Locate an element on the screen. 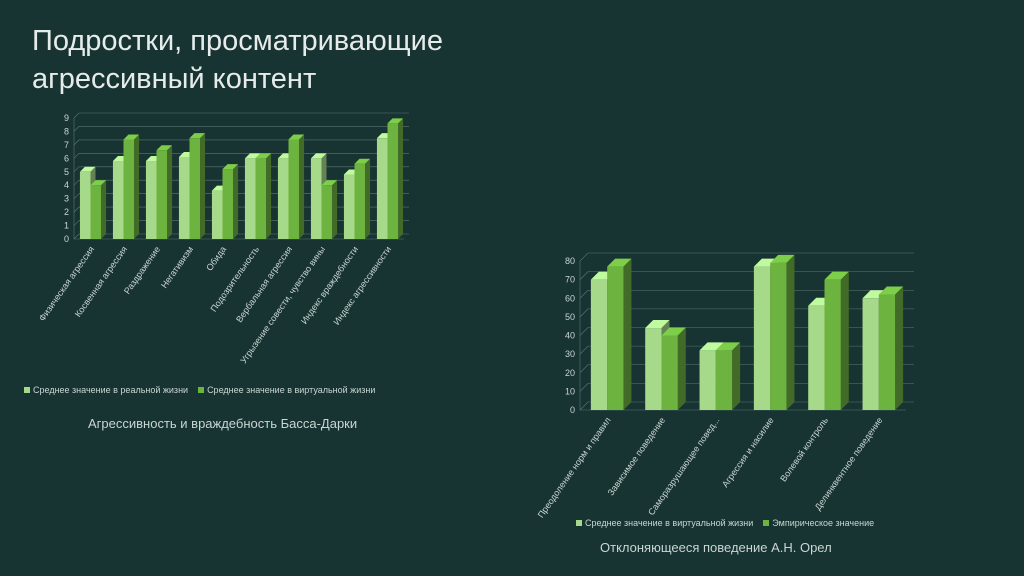 The width and height of the screenshot is (1024, 576). y-tick-label: 5 is located at coordinates (66, 172).